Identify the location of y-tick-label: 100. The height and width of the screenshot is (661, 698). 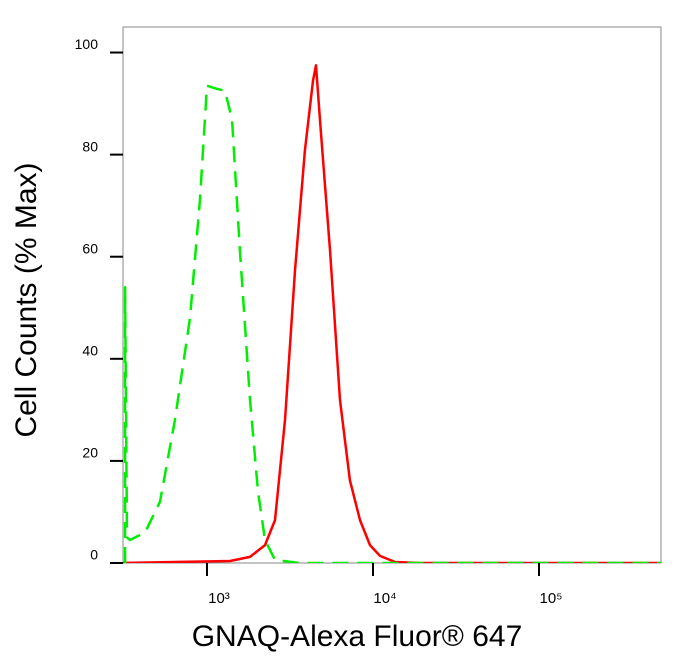
(87, 44).